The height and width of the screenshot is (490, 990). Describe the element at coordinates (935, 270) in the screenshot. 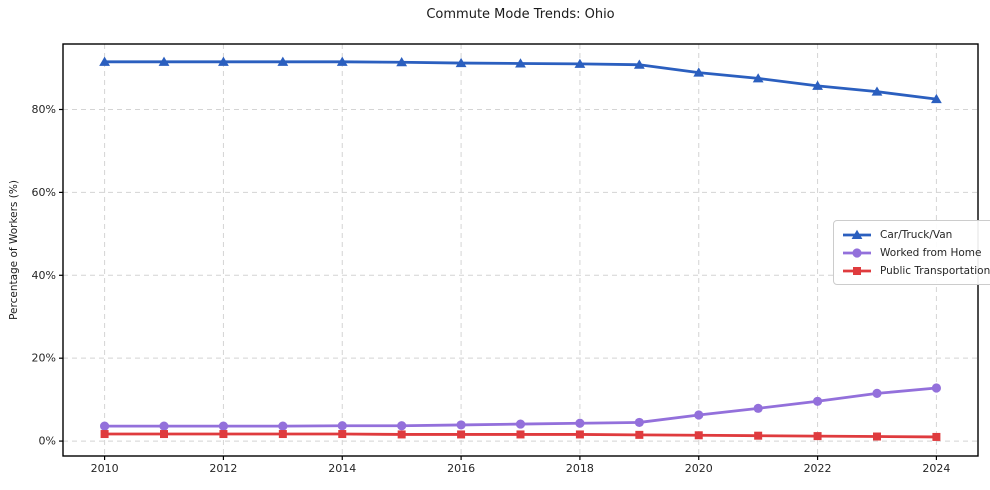

I see `legend-label: Public Transportation` at that location.